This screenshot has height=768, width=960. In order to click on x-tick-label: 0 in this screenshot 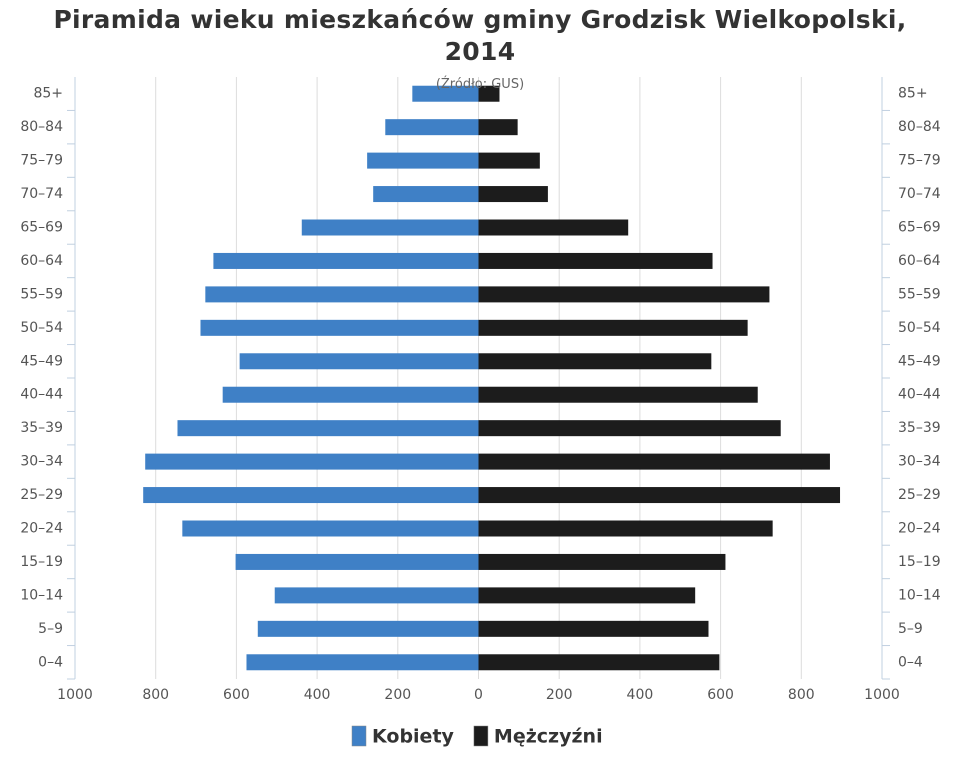, I will do `click(478, 695)`.